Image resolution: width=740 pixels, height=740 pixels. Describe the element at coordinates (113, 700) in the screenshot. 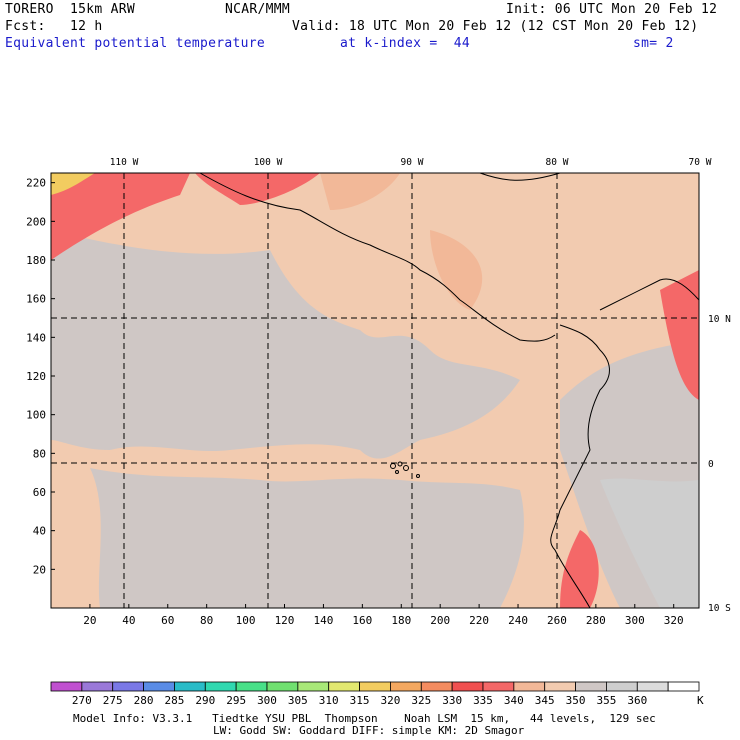

I see `colorbar-label: 275` at that location.